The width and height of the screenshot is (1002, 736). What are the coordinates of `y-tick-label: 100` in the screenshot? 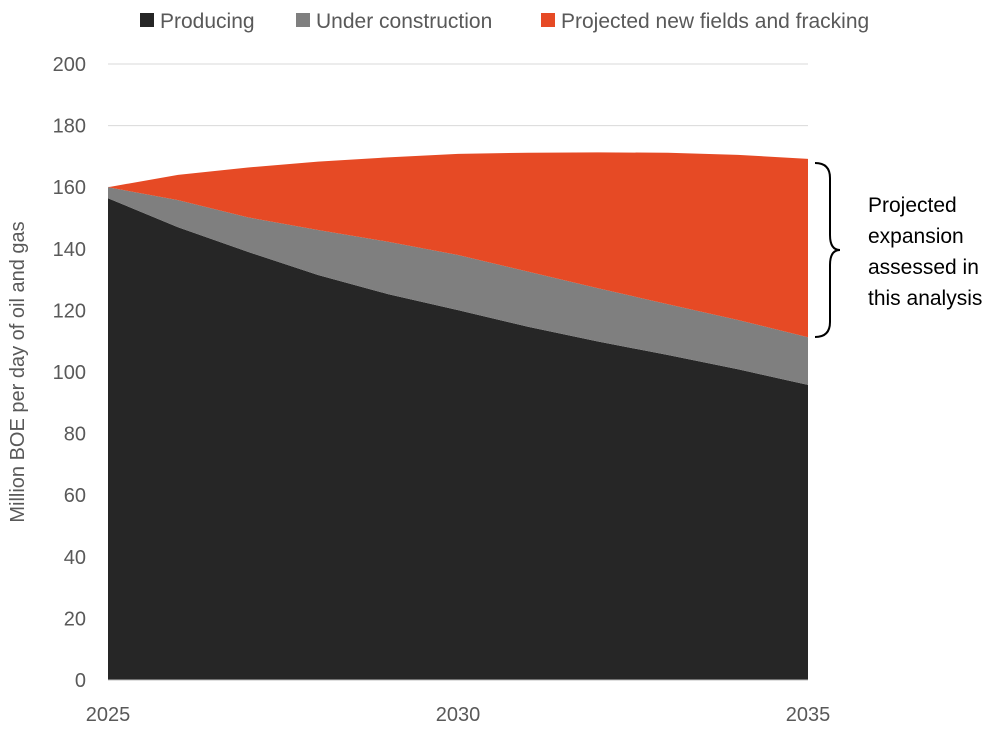 It's located at (69, 373).